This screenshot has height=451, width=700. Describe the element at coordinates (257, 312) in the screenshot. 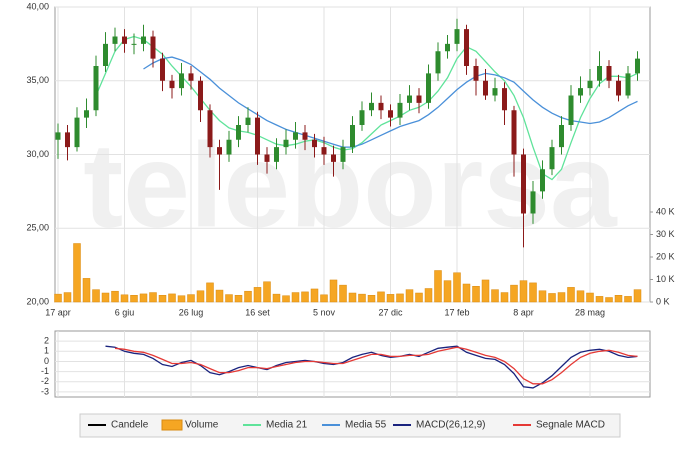

I see `x-tick-label: 16 set` at that location.